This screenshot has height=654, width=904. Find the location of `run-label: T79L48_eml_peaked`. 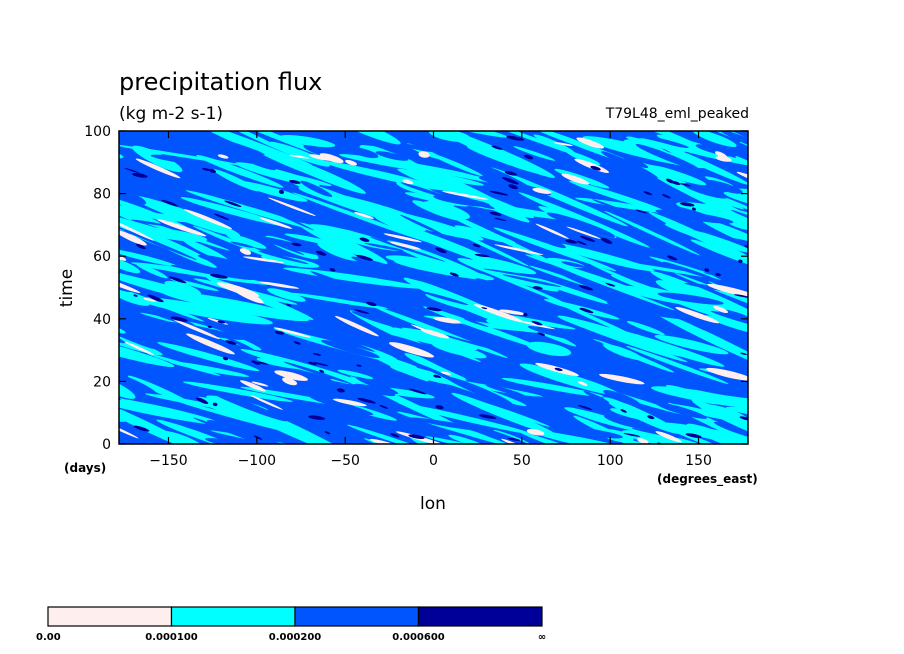

run-label: T79L48_eml_peaked is located at coordinates (677, 114).